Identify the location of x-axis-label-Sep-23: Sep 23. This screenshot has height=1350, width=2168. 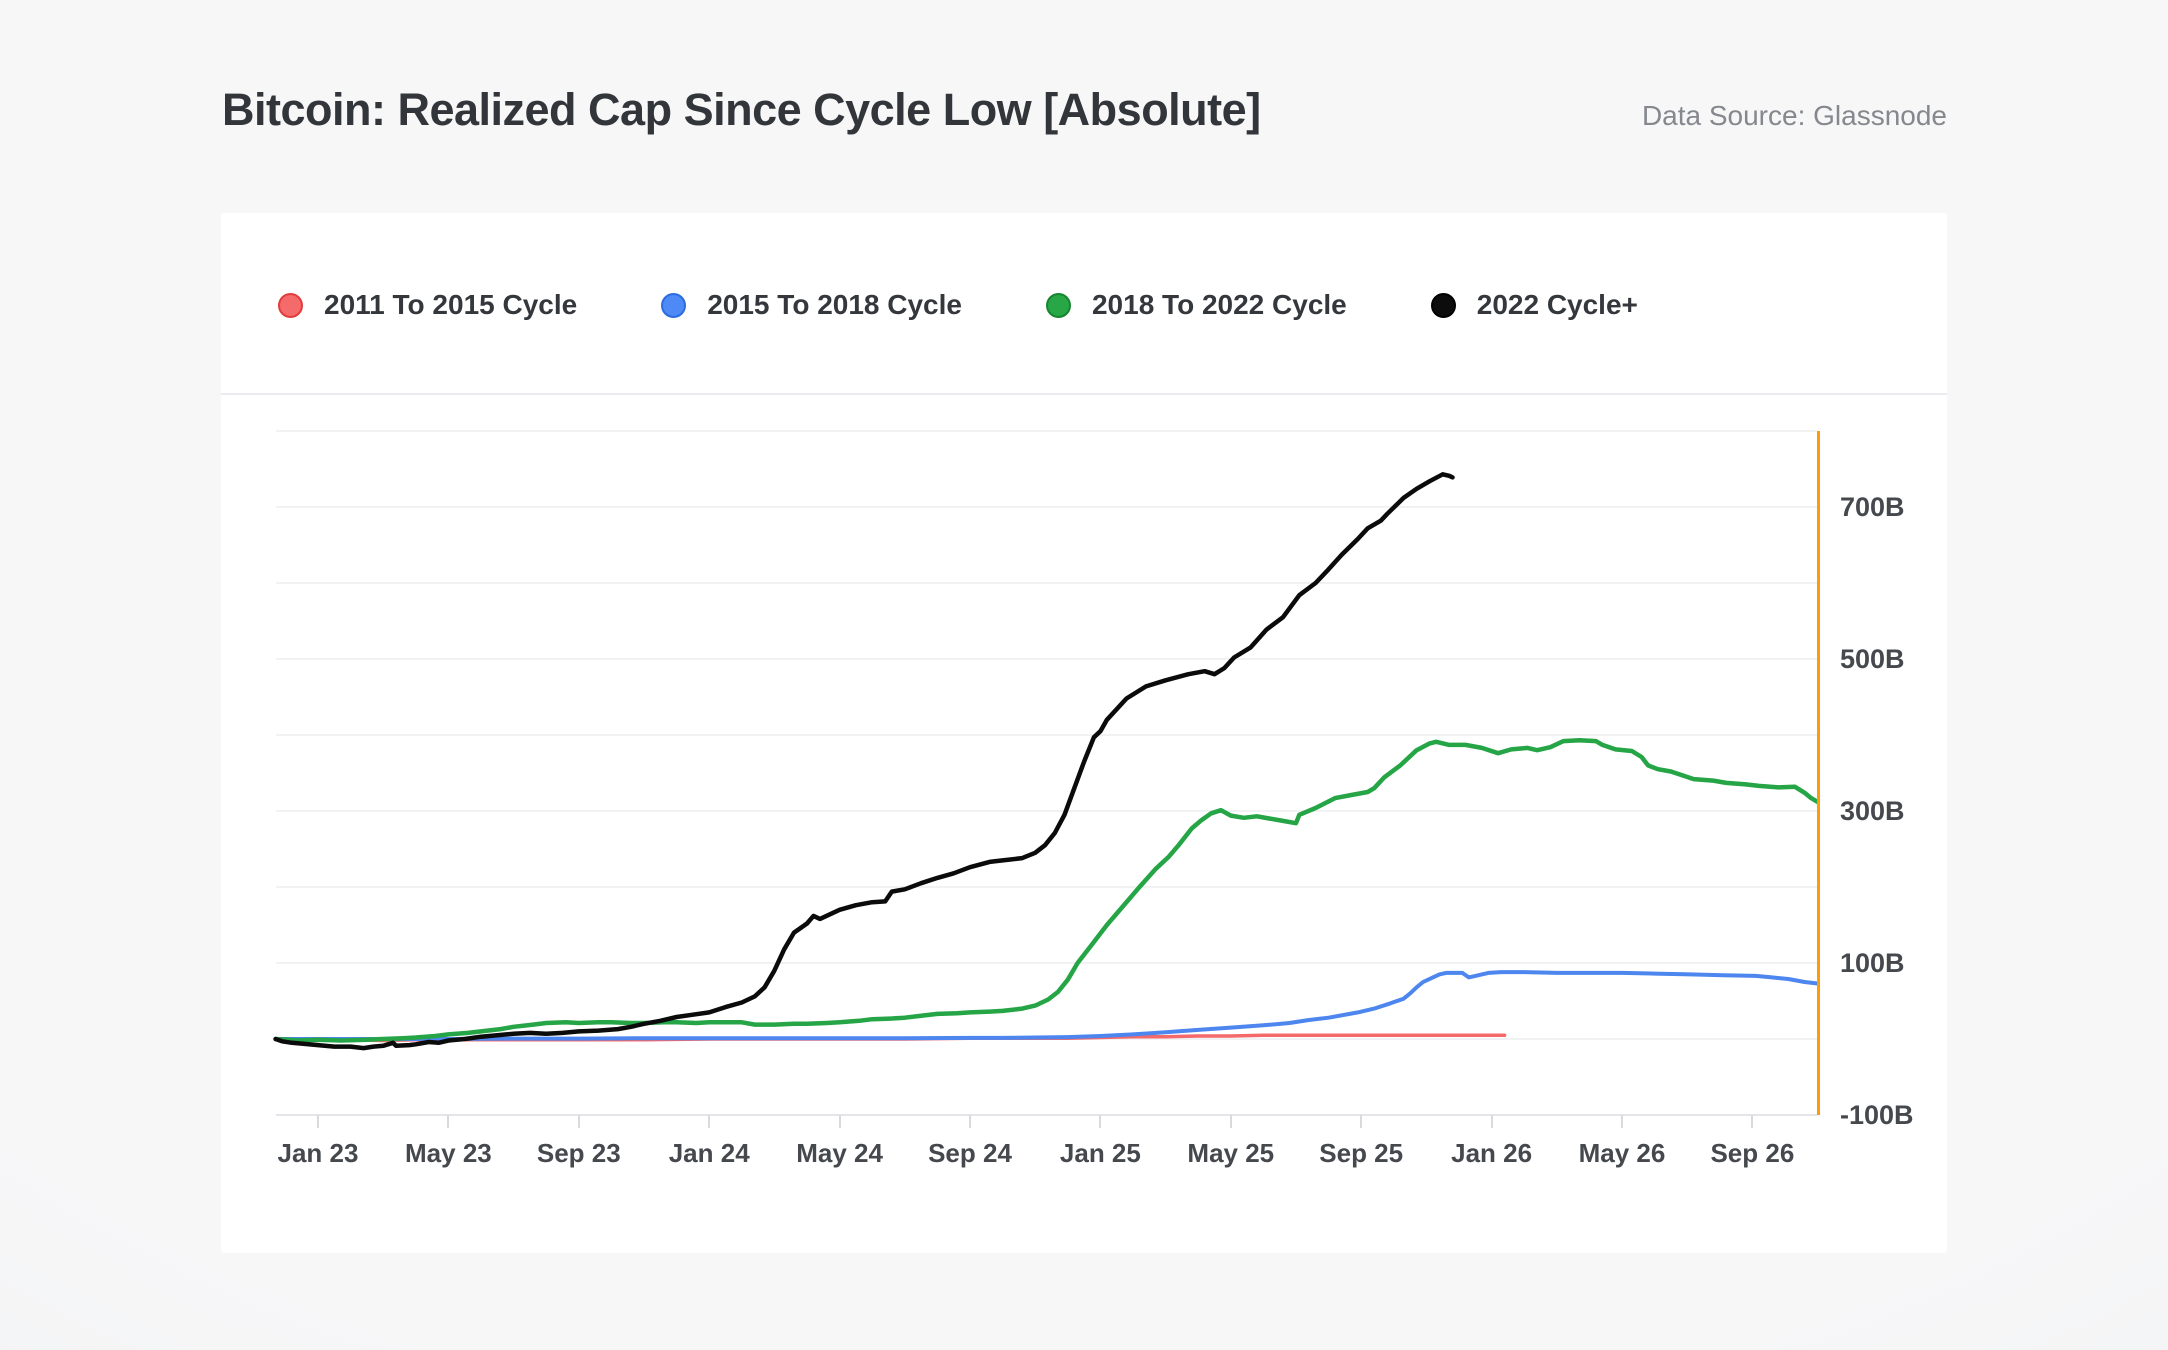
(578, 1153).